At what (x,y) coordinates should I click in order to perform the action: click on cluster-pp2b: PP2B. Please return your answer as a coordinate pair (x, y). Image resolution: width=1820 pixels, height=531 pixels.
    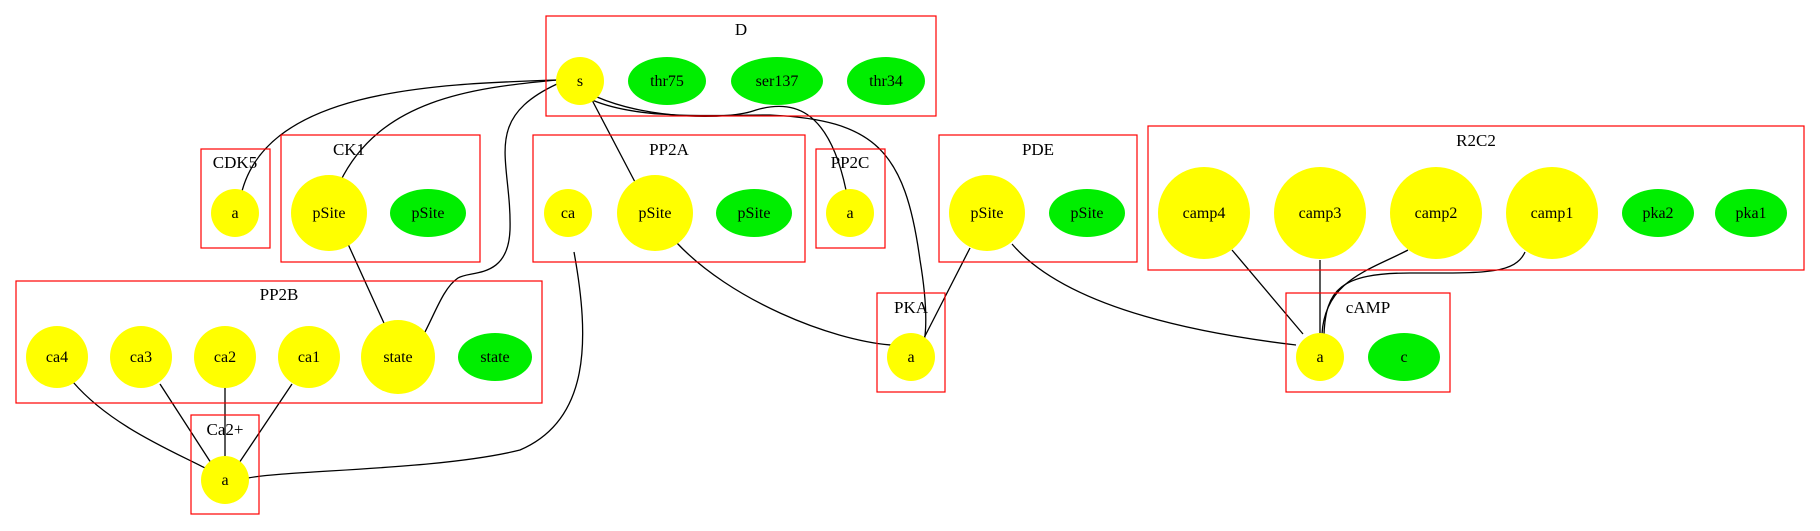
    Looking at the image, I should click on (279, 342).